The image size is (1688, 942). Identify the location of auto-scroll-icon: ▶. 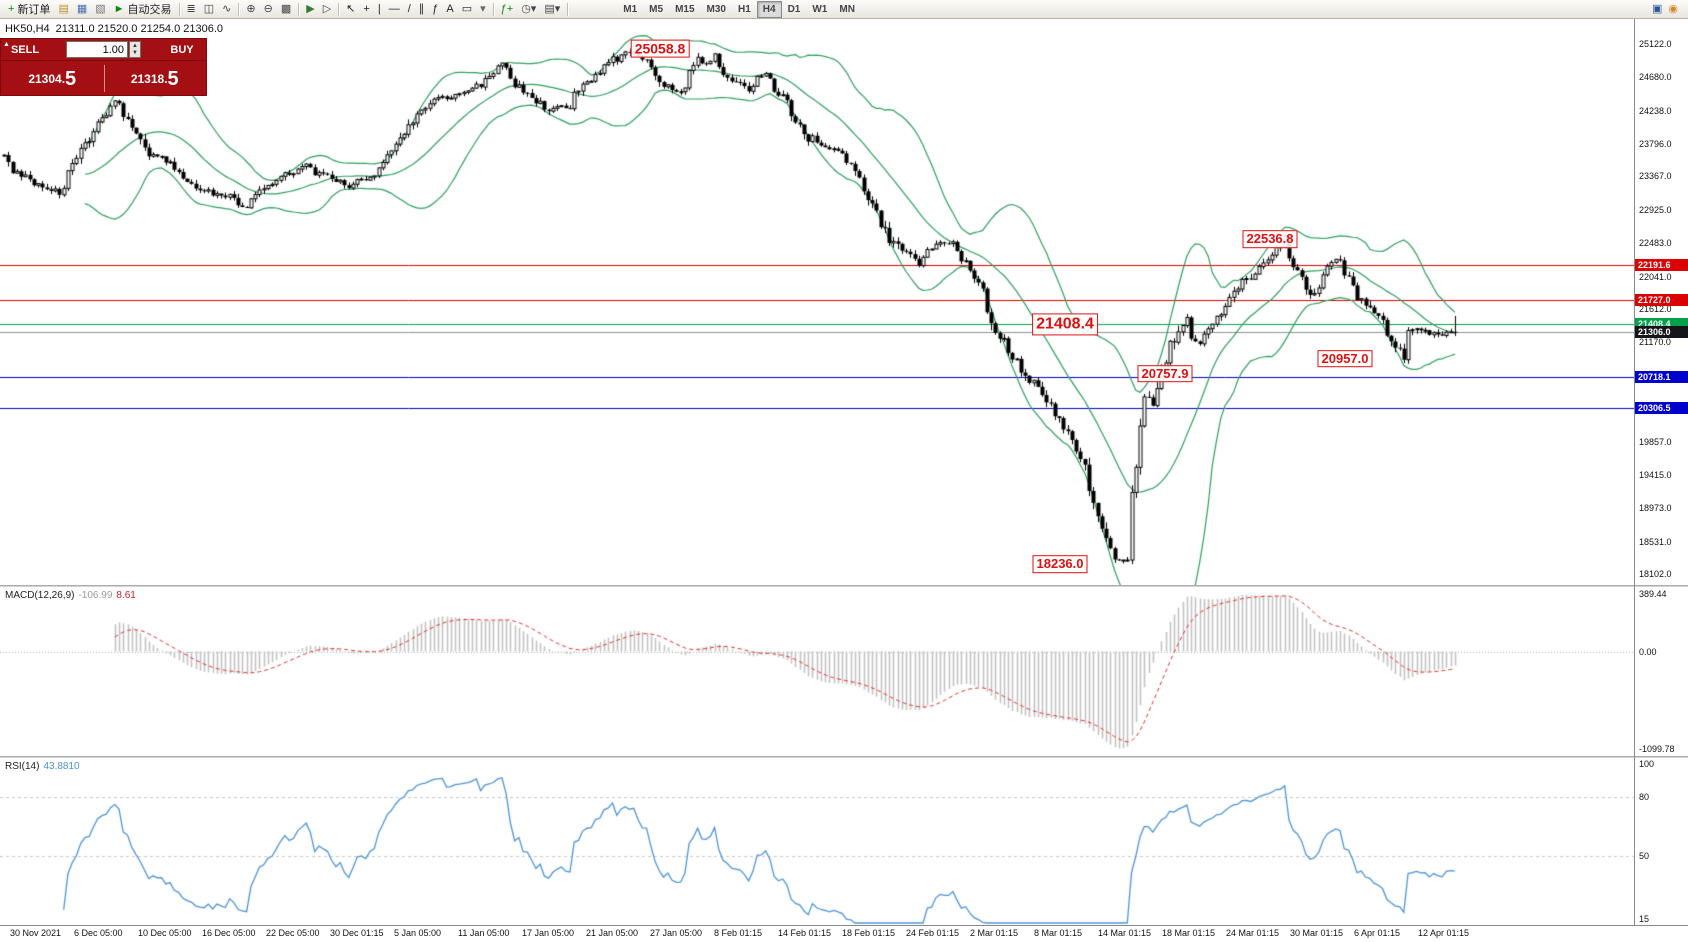
(310, 8).